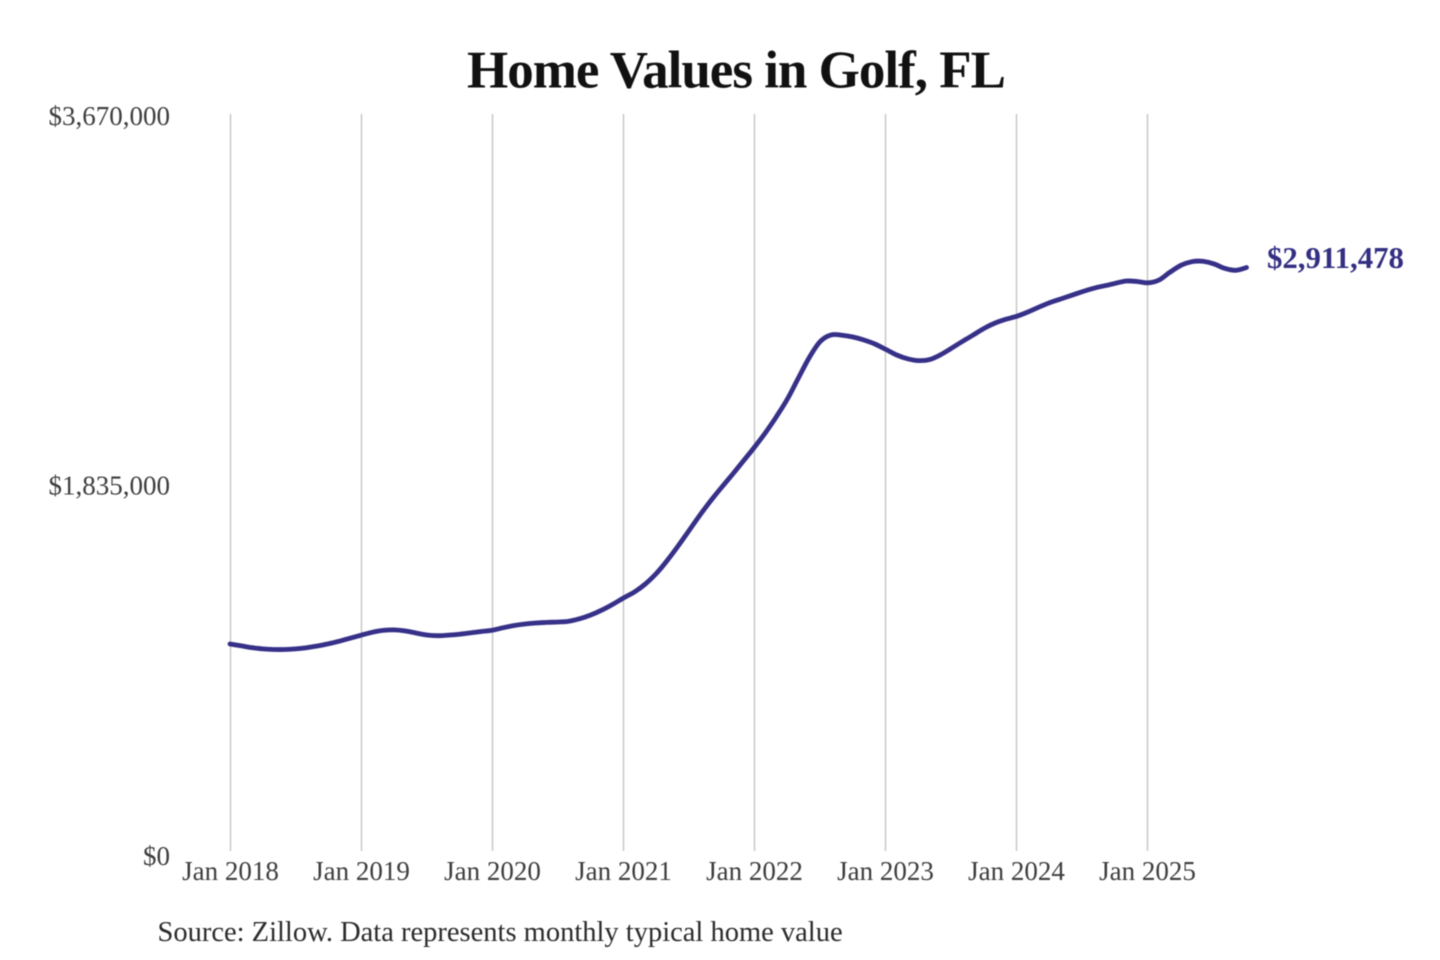 This screenshot has width=1440, height=960. What do you see at coordinates (230, 871) in the screenshot?
I see `svg-text: Jan 2018` at bounding box center [230, 871].